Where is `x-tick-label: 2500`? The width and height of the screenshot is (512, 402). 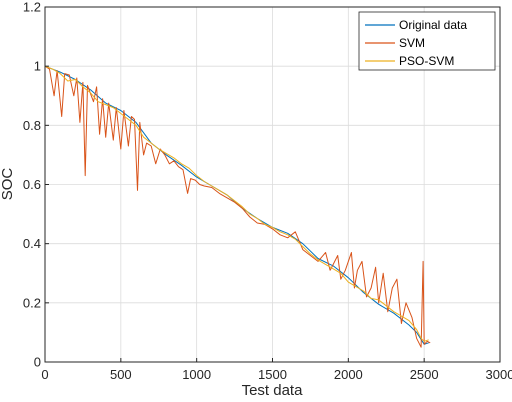 x-tick-label: 2500 is located at coordinates (424, 374).